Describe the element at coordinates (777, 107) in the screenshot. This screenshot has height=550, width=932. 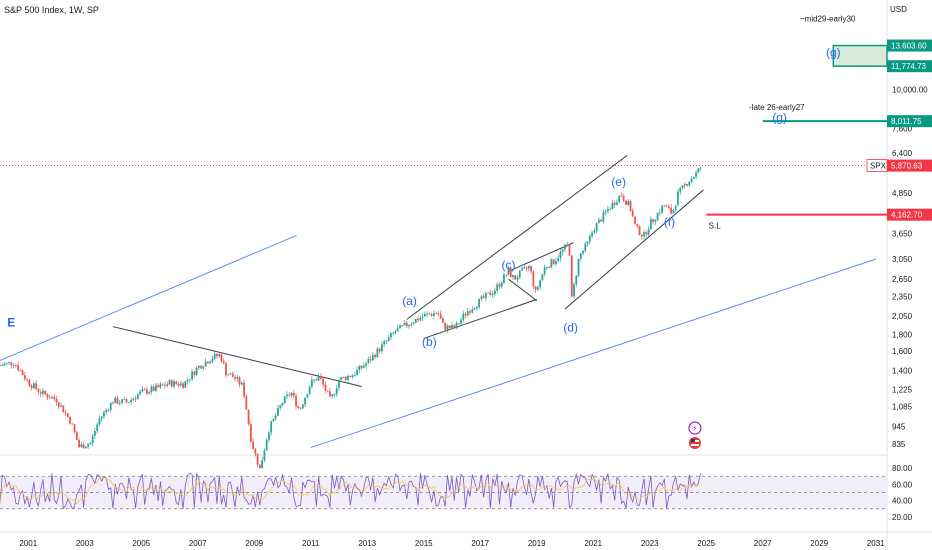
I see `annotation-note: -late 26-early27` at that location.